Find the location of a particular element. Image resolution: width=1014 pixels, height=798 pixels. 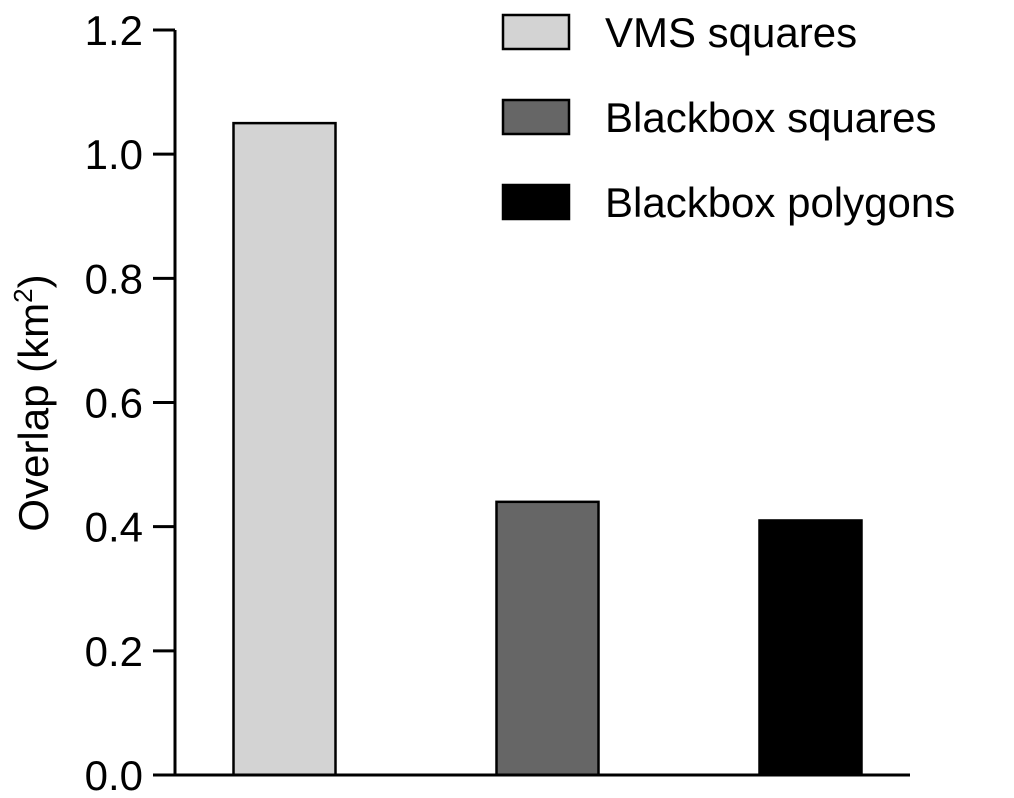

y-axis-title: Overlap (km2) is located at coordinates (32, 402).